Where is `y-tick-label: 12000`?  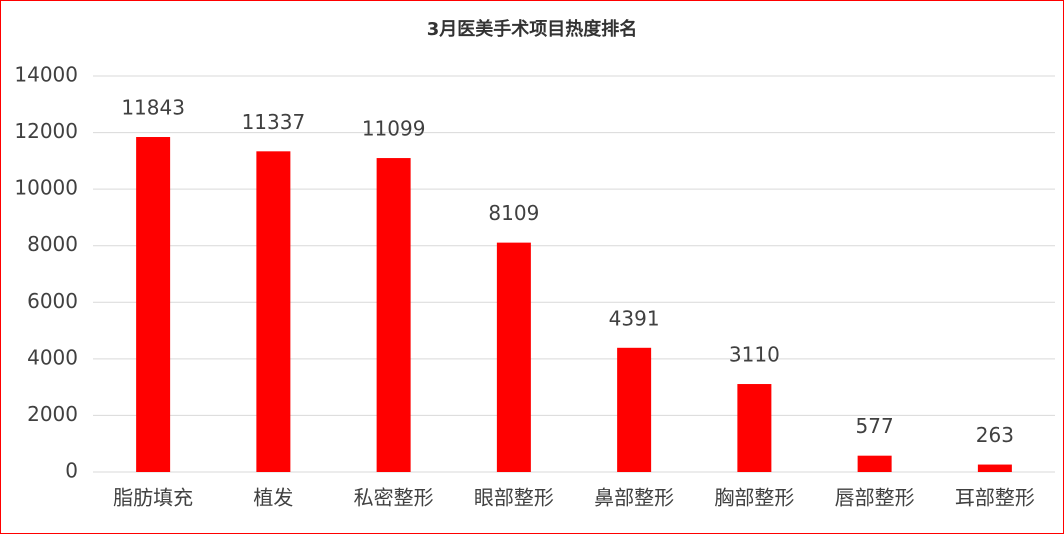
y-tick-label: 12000 is located at coordinates (46, 131).